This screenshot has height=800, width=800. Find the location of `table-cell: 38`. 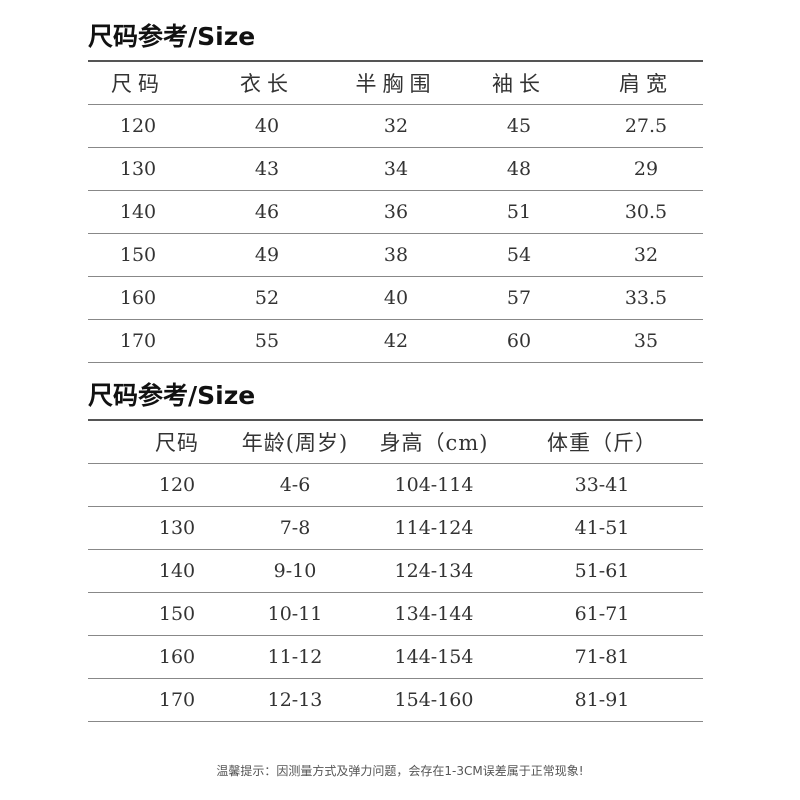

table-cell: 38 is located at coordinates (396, 255).